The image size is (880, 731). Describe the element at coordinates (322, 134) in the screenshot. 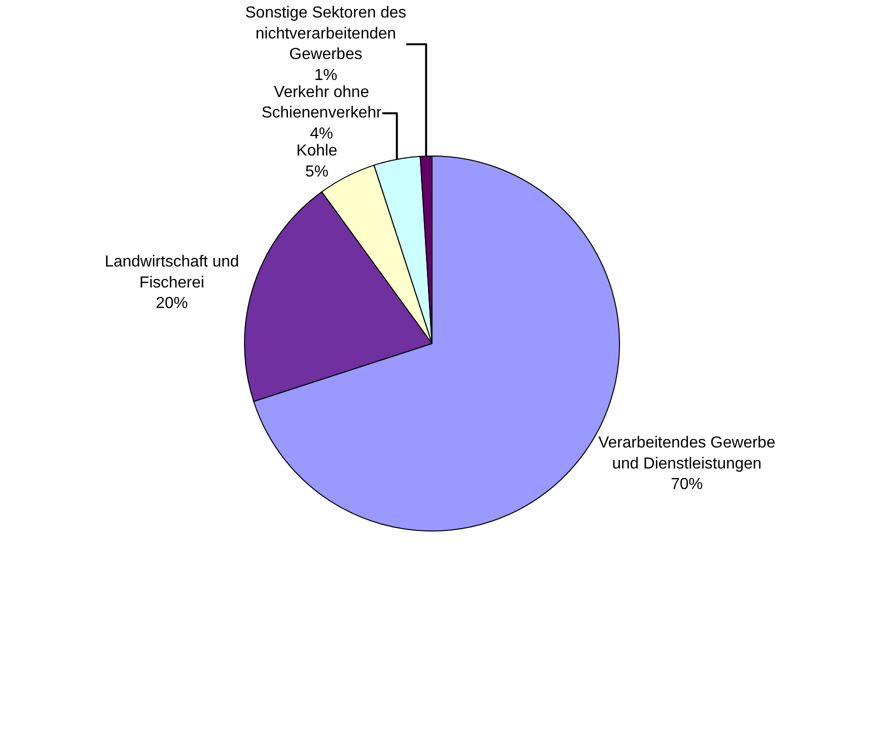

I see `data-label: 4%` at that location.